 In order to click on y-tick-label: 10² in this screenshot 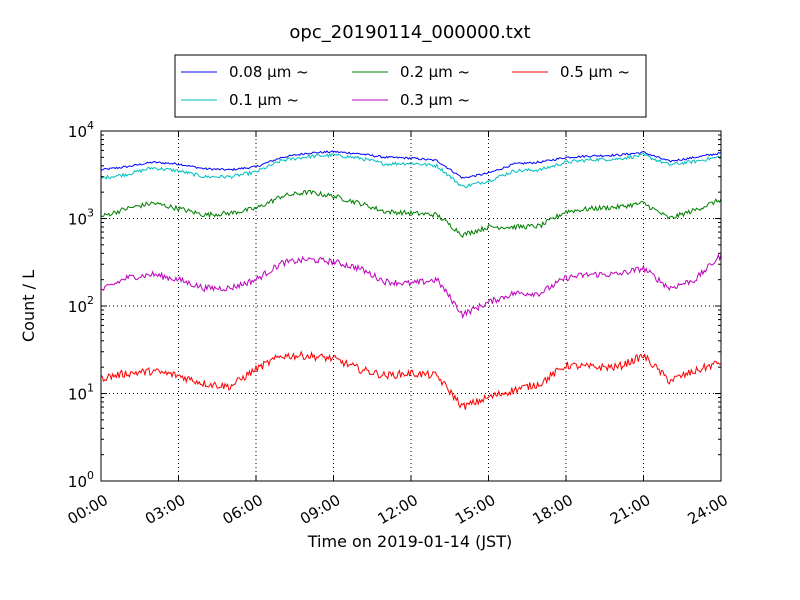, I will do `click(81, 305)`.